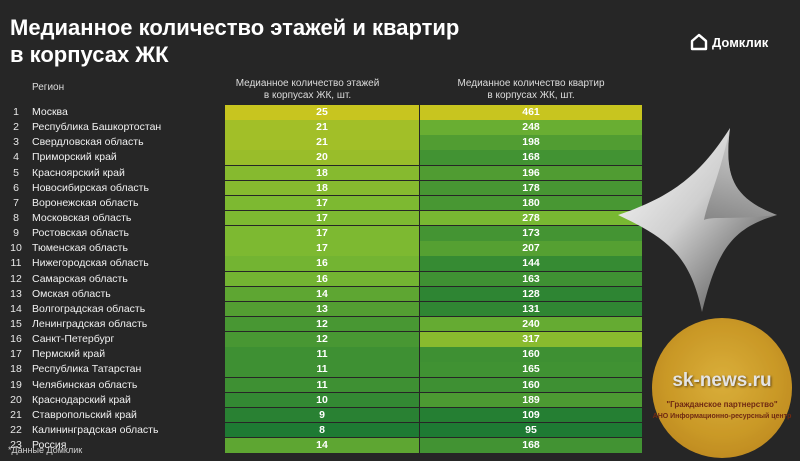  I want to click on table-row: 18 Республика Татарстан 11 165, so click(322, 369).